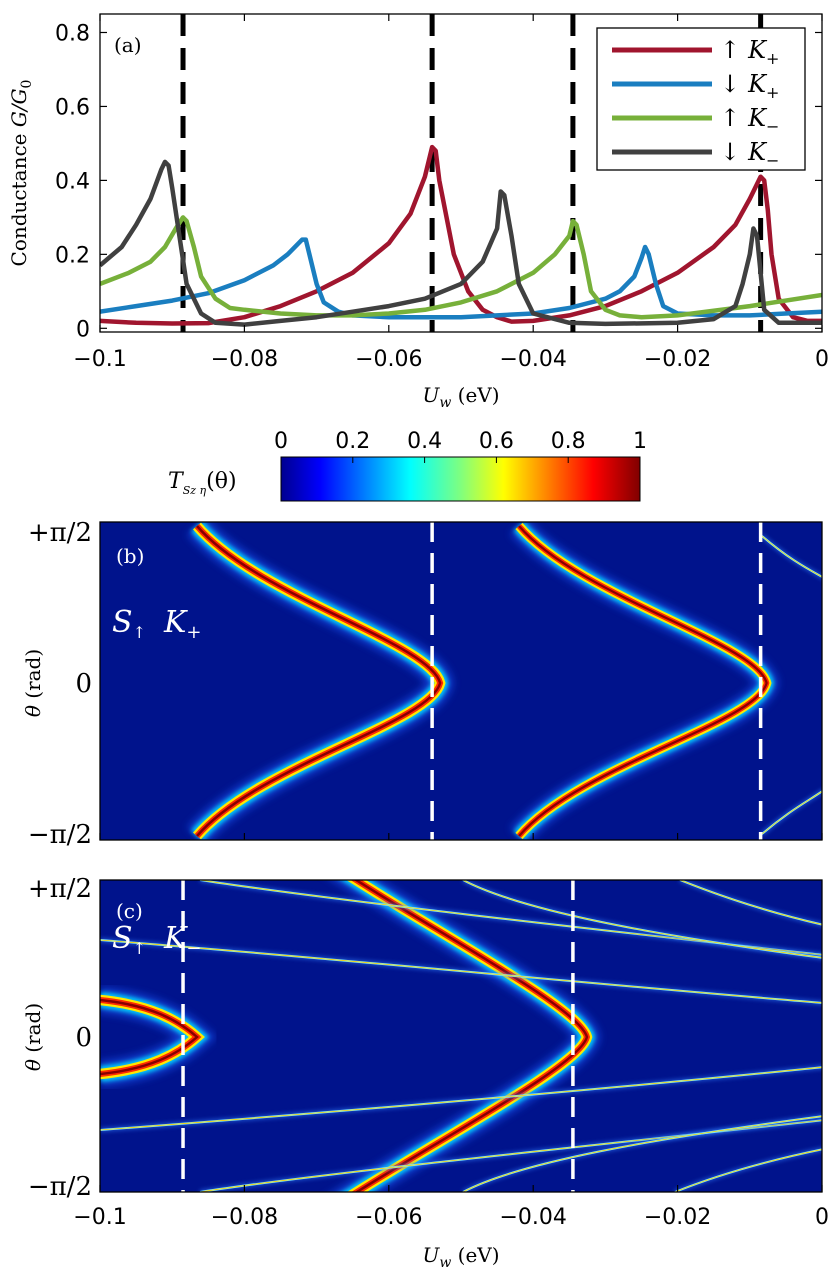 The image size is (830, 1285). Describe the element at coordinates (677, 1217) in the screenshot. I see `panel-c-x-tick-label: −0.02` at that location.